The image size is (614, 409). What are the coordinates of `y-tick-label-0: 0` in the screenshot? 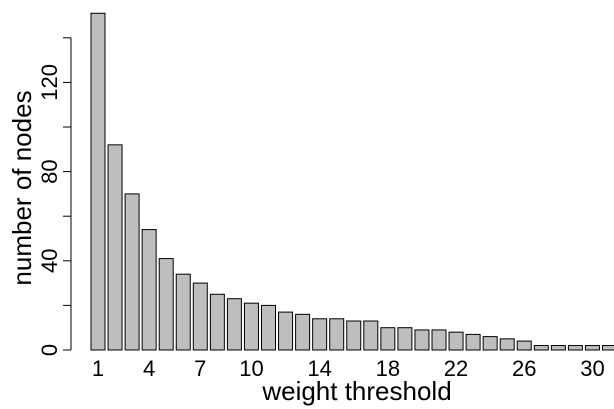 It's located at (49, 350).